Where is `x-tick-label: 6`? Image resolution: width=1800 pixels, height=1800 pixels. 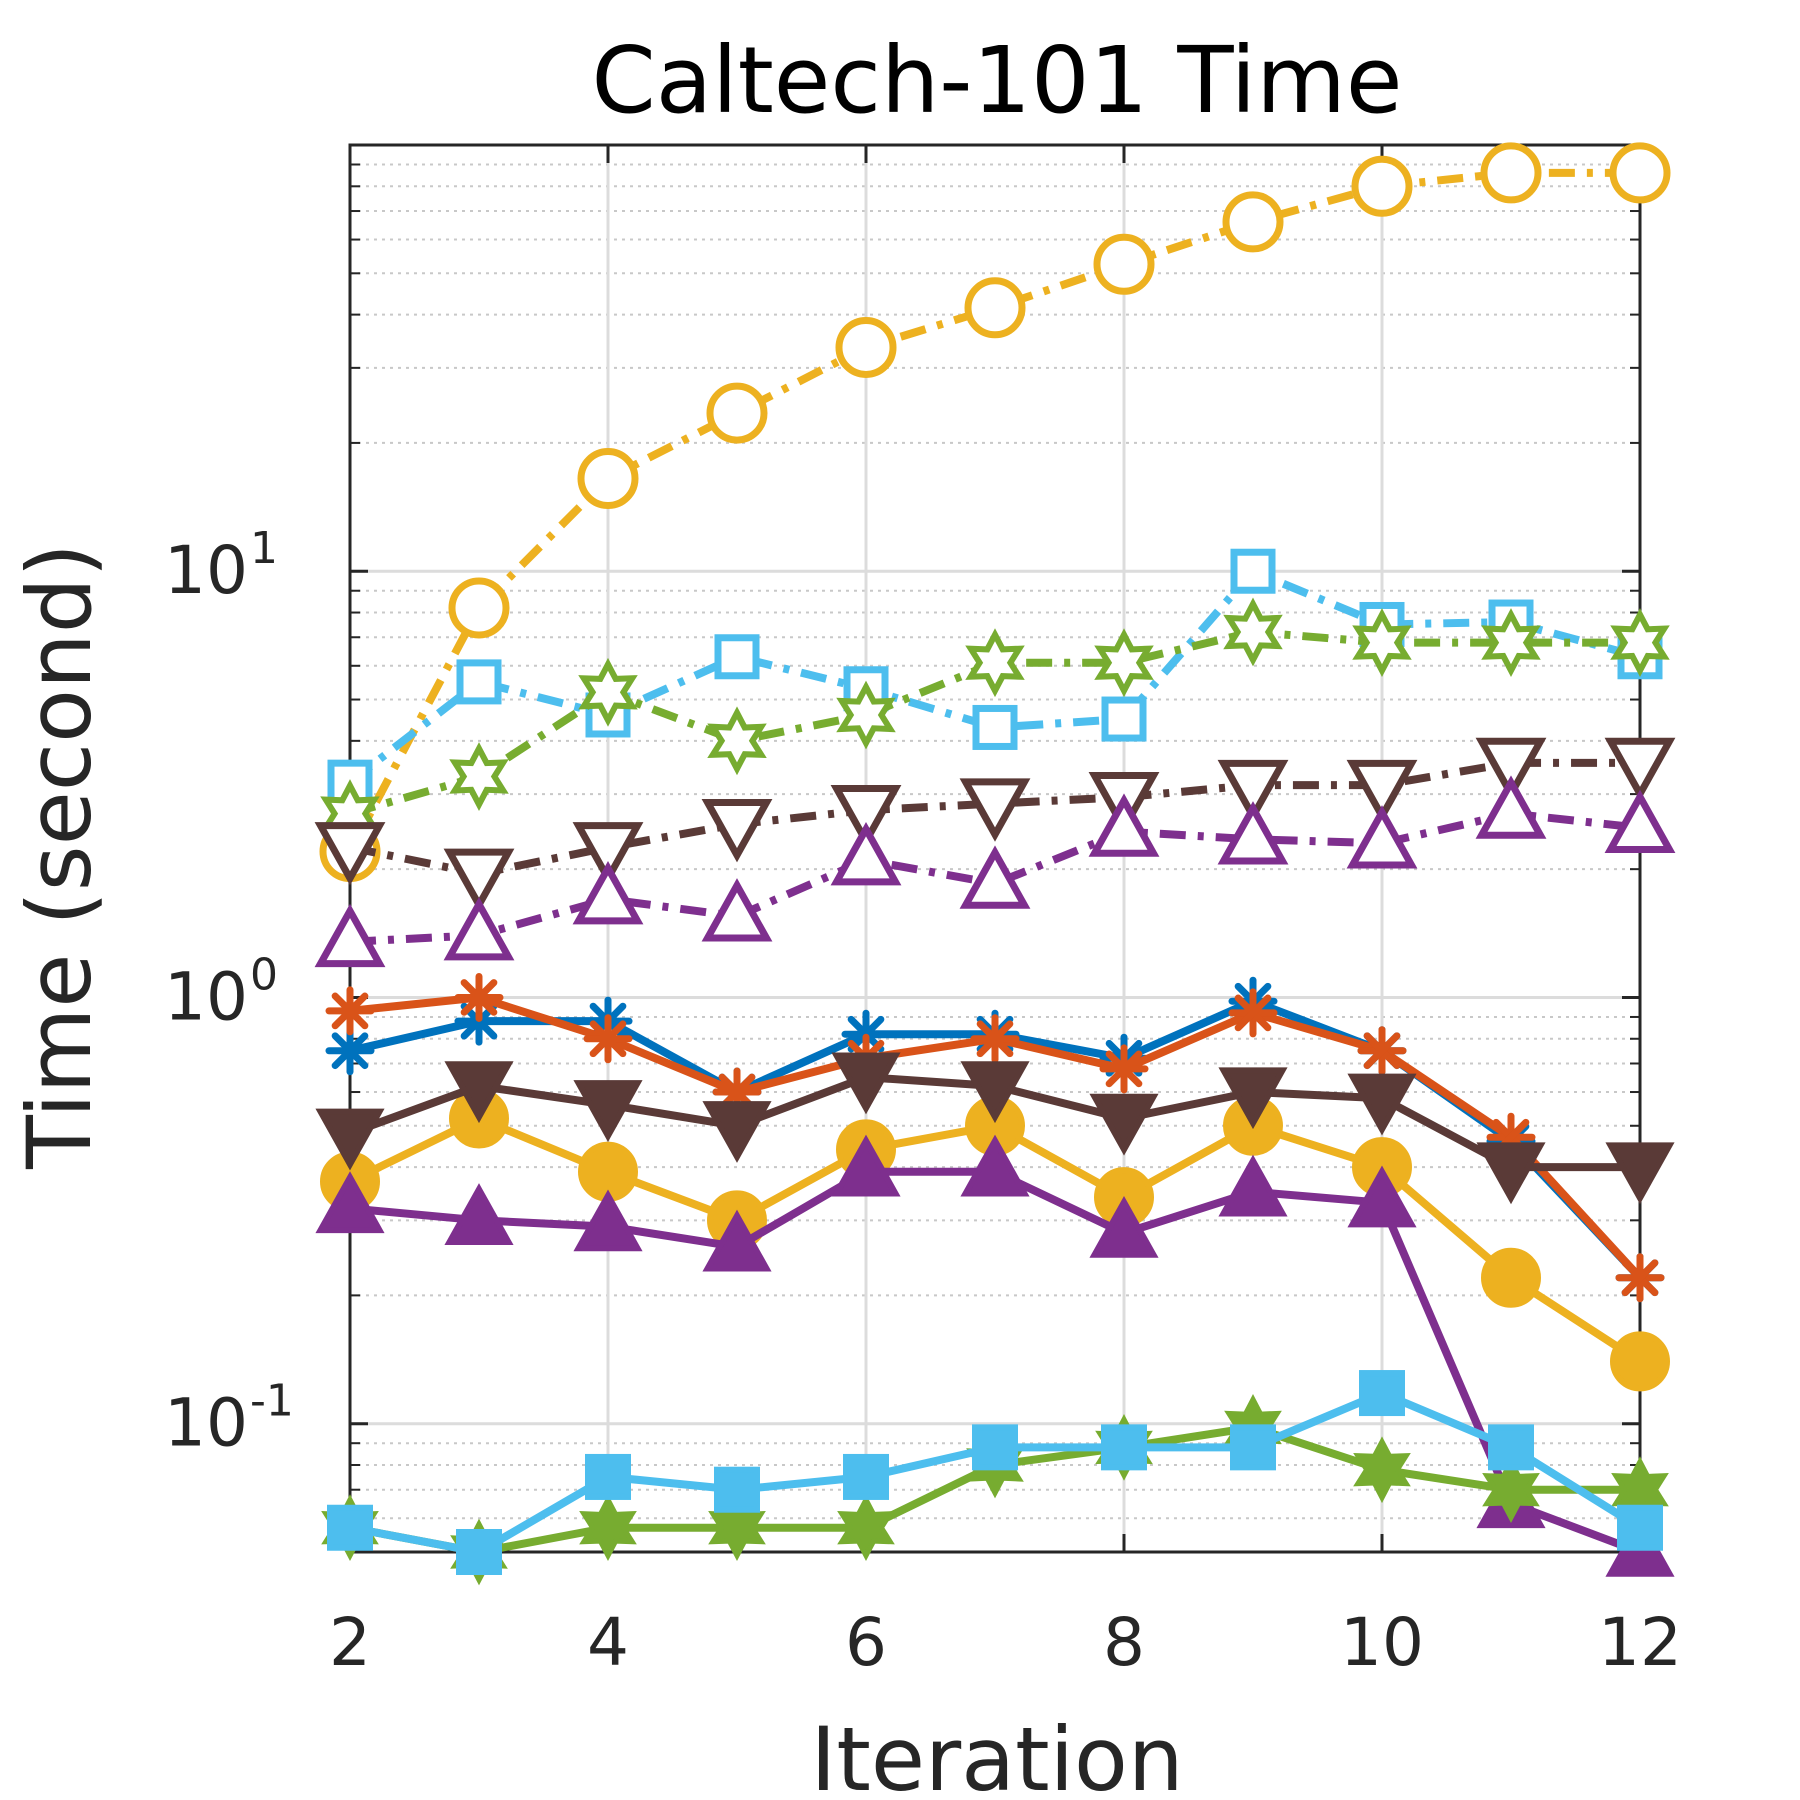
x-tick-label: 6 is located at coordinates (866, 1642).